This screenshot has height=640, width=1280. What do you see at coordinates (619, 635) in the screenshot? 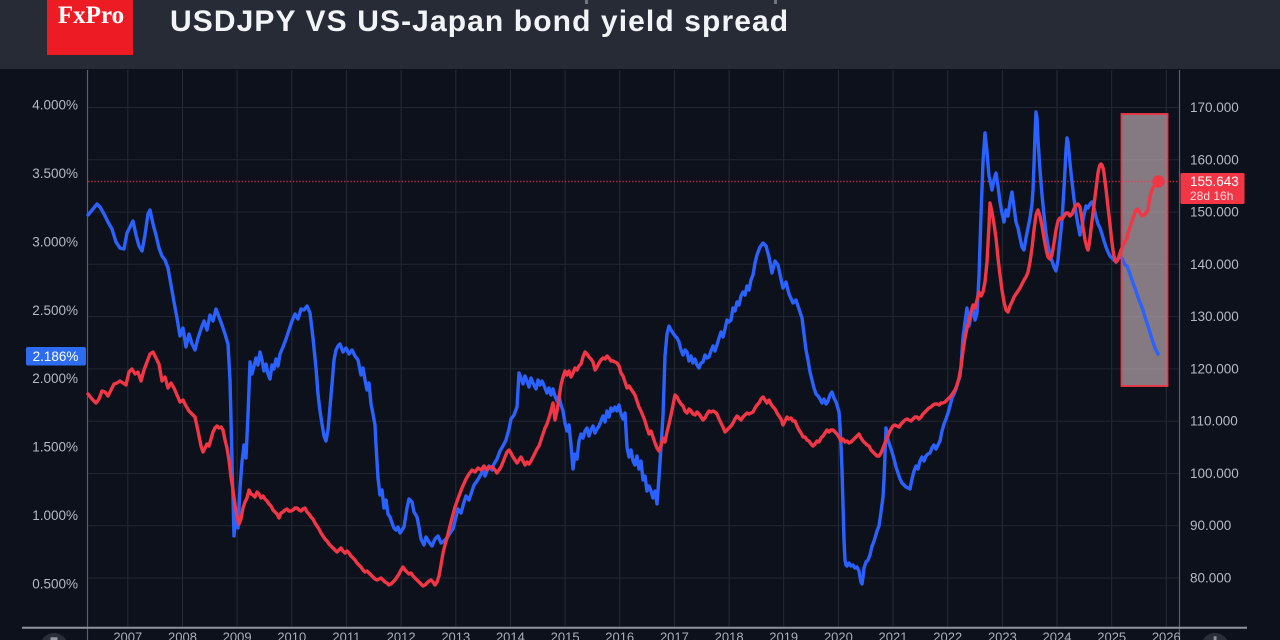
I see `svg-text: 2016` at bounding box center [619, 635].